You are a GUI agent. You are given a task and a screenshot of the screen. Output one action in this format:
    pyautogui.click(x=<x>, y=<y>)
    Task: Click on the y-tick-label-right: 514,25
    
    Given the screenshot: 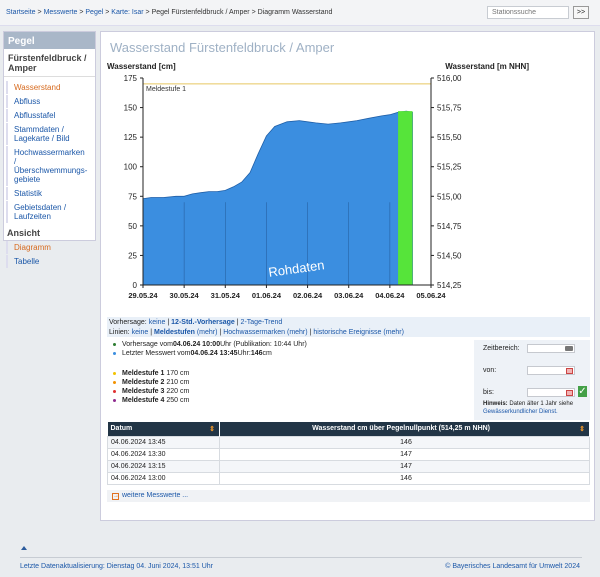 What is the action you would take?
    pyautogui.click(x=449, y=285)
    